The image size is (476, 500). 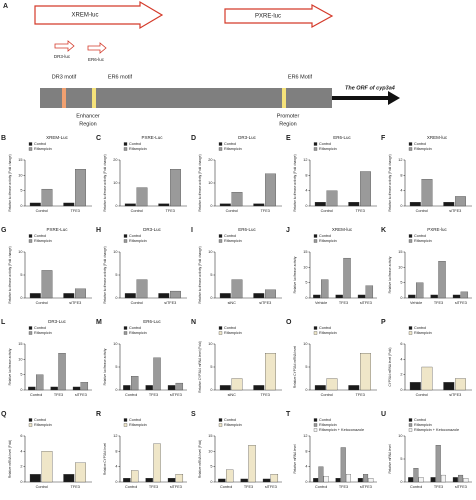 What do you see at coordinates (20, 344) in the screenshot?
I see `y-tick-label: 15` at bounding box center [20, 344].